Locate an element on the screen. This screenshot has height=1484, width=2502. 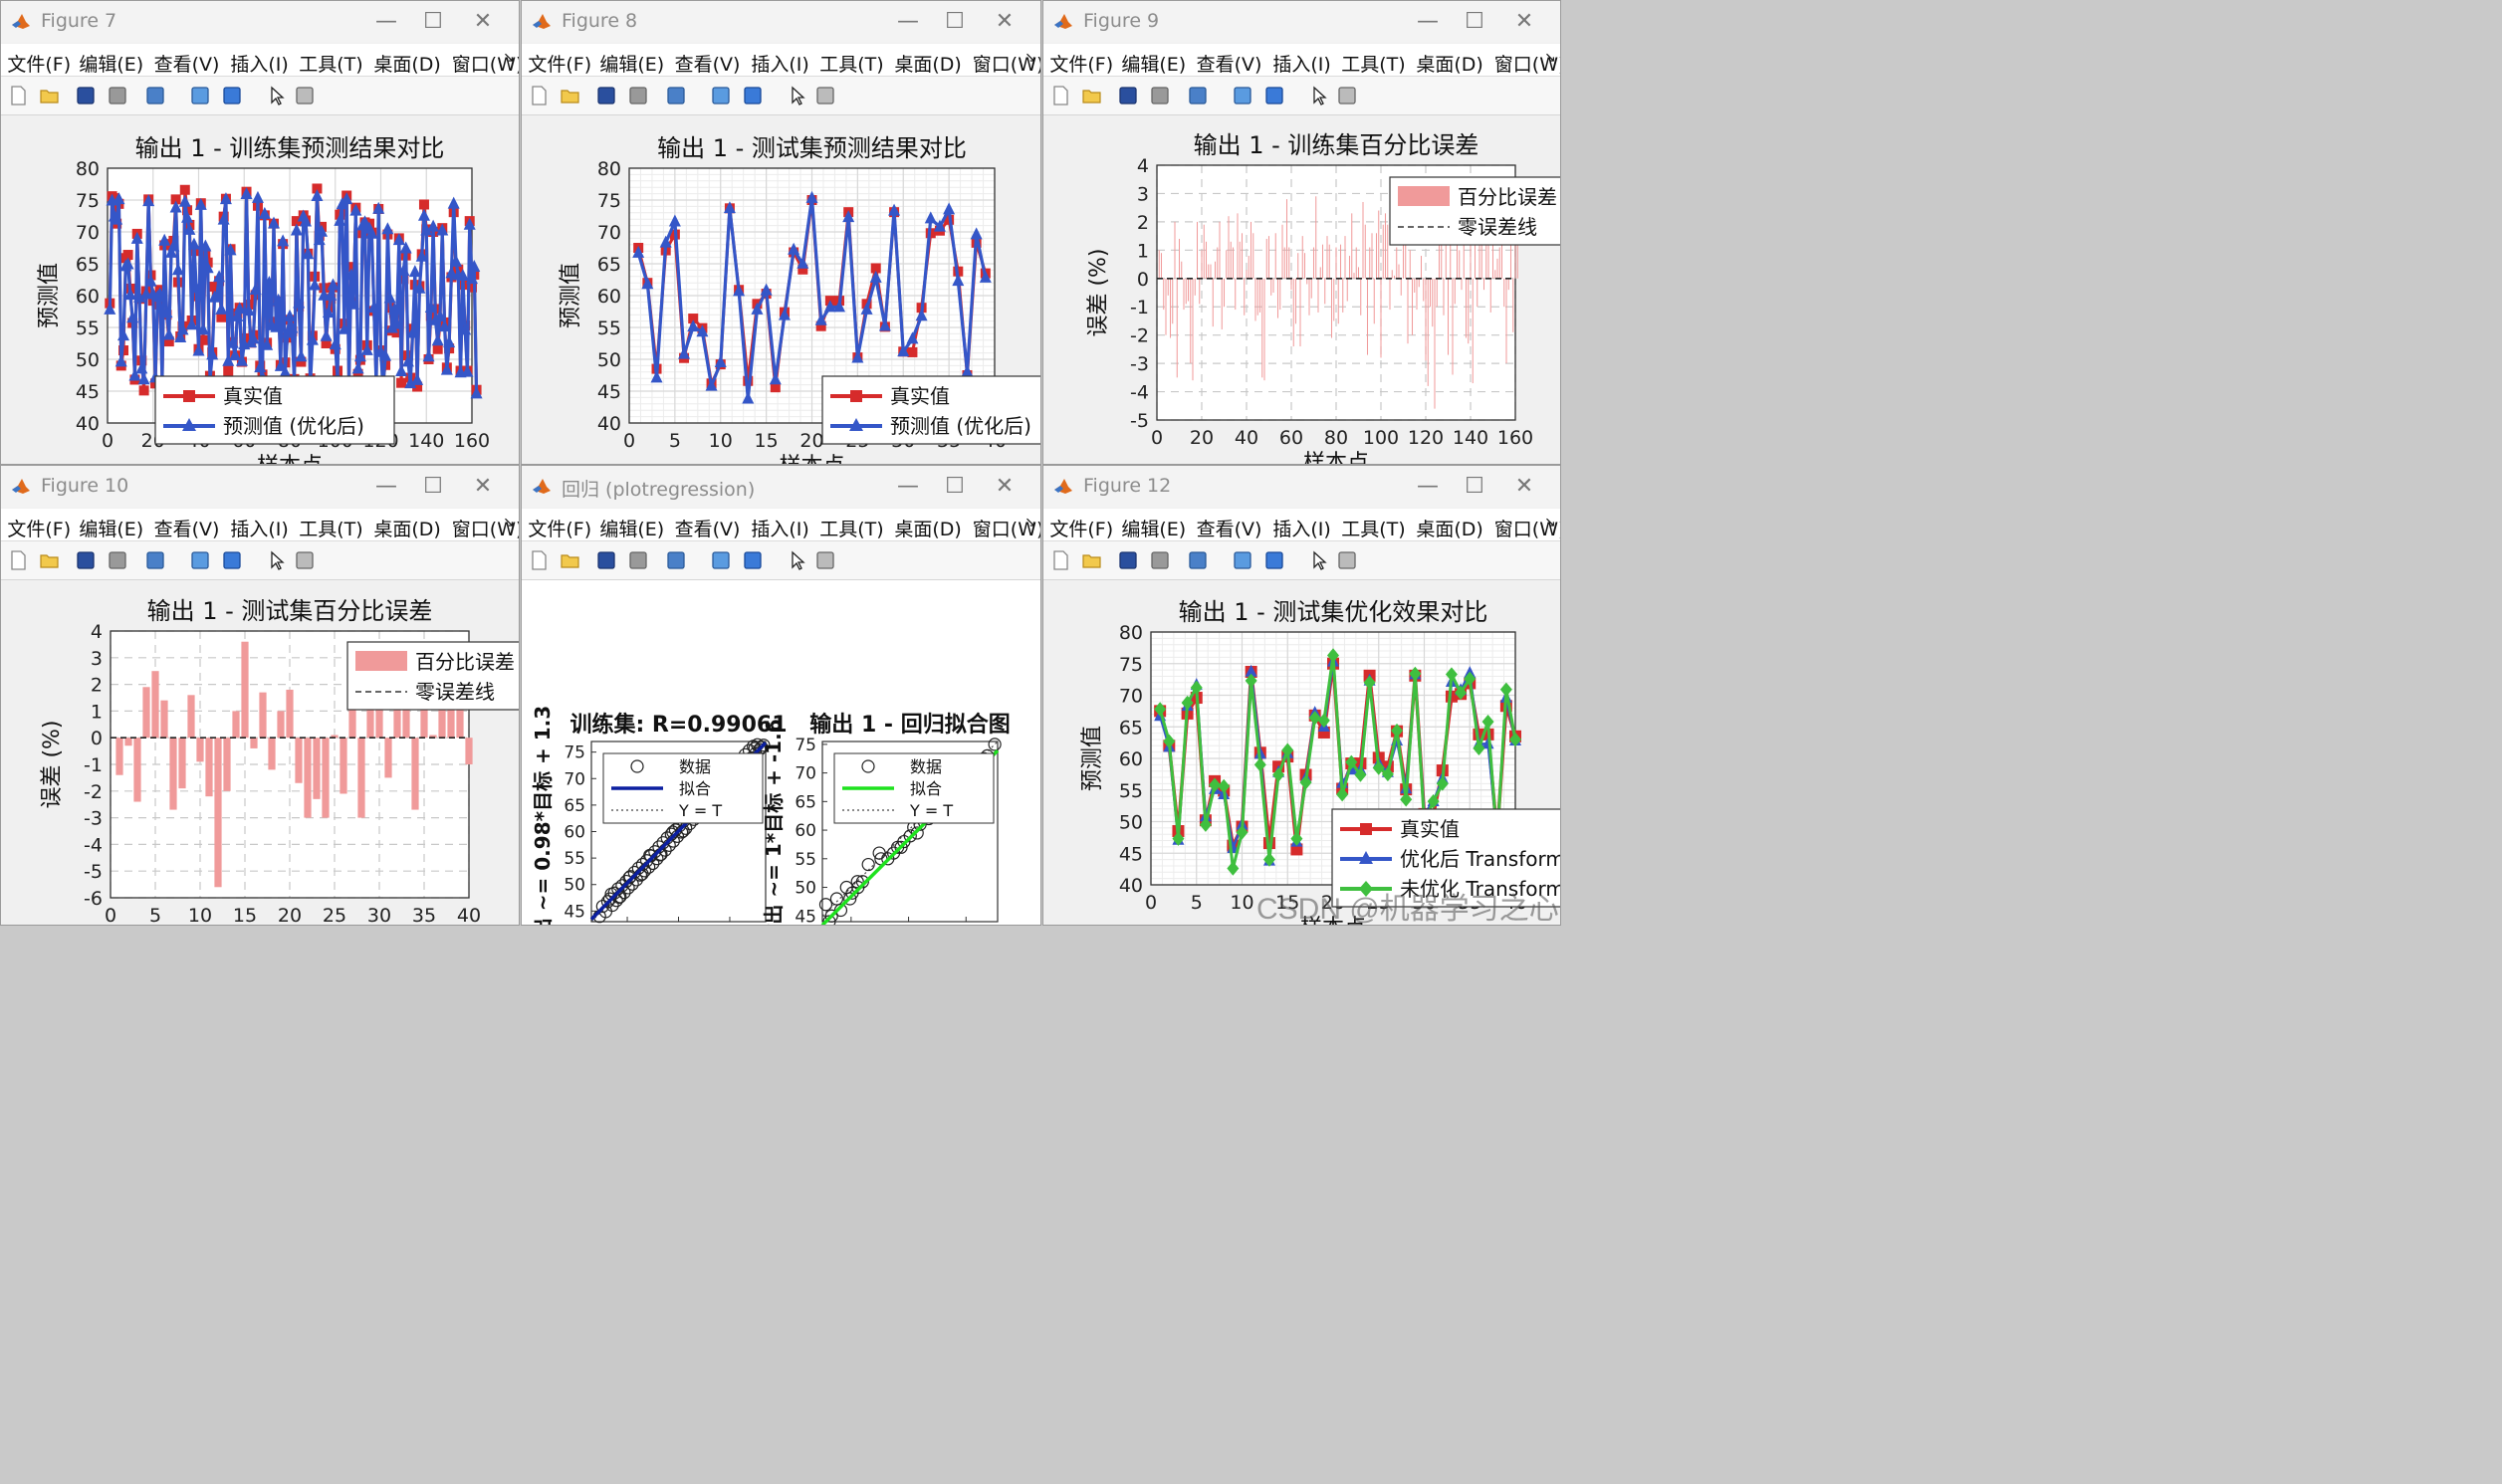
title-bar: Figure 7 — ☐ ✕ is located at coordinates (260, 22).